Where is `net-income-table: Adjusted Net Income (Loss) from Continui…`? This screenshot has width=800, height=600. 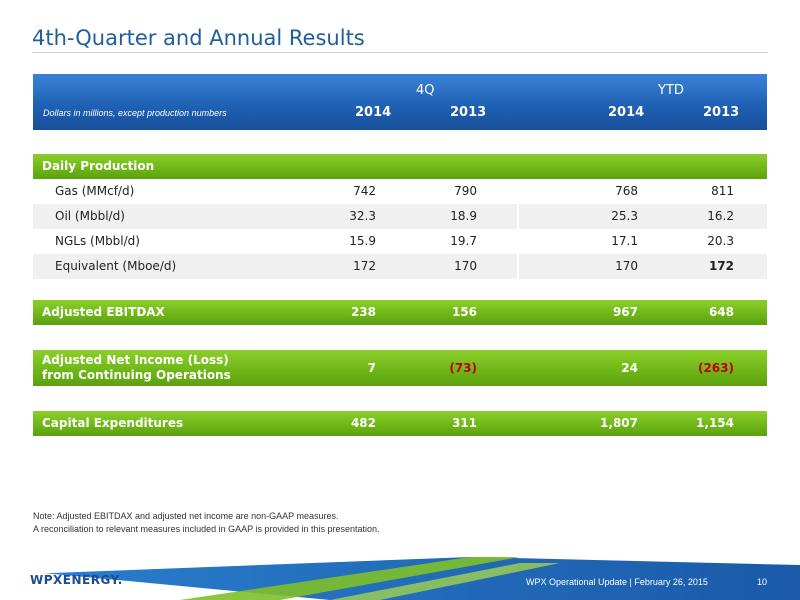 net-income-table: Adjusted Net Income (Loss) from Continui… is located at coordinates (400, 368).